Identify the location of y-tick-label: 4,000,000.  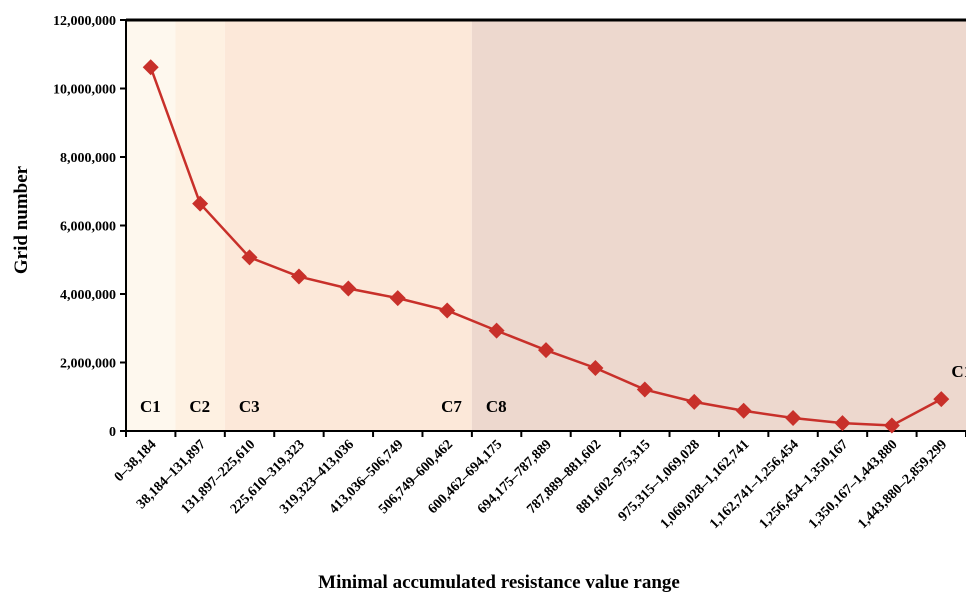
(88, 295).